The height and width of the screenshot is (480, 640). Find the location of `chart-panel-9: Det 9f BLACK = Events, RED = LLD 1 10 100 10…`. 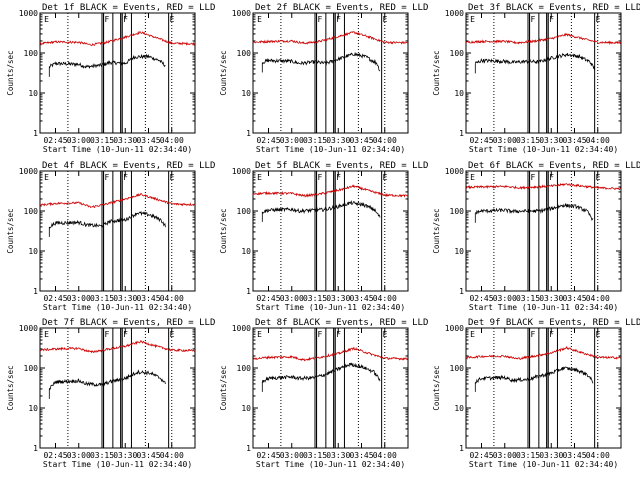

chart-panel-9: Det 9f BLACK = Events, RED = LLD 1 10 100 10… is located at coordinates (536, 393).